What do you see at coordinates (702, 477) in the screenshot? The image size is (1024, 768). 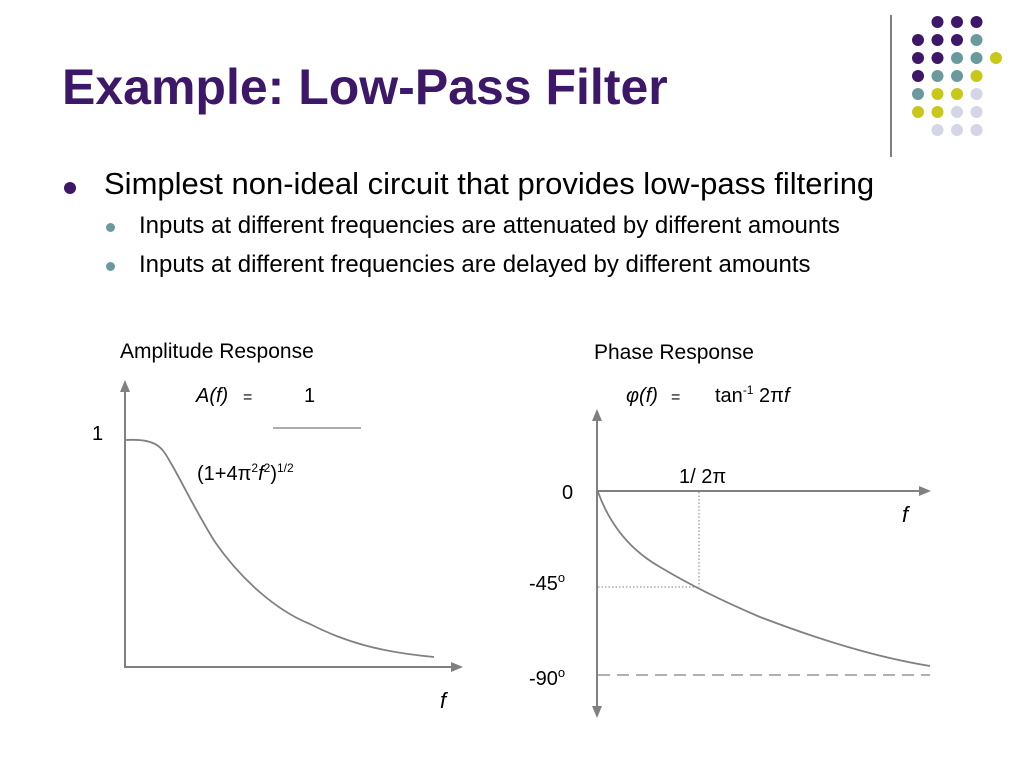 I see `phase-x-marker-label: 1/ 2π` at bounding box center [702, 477].